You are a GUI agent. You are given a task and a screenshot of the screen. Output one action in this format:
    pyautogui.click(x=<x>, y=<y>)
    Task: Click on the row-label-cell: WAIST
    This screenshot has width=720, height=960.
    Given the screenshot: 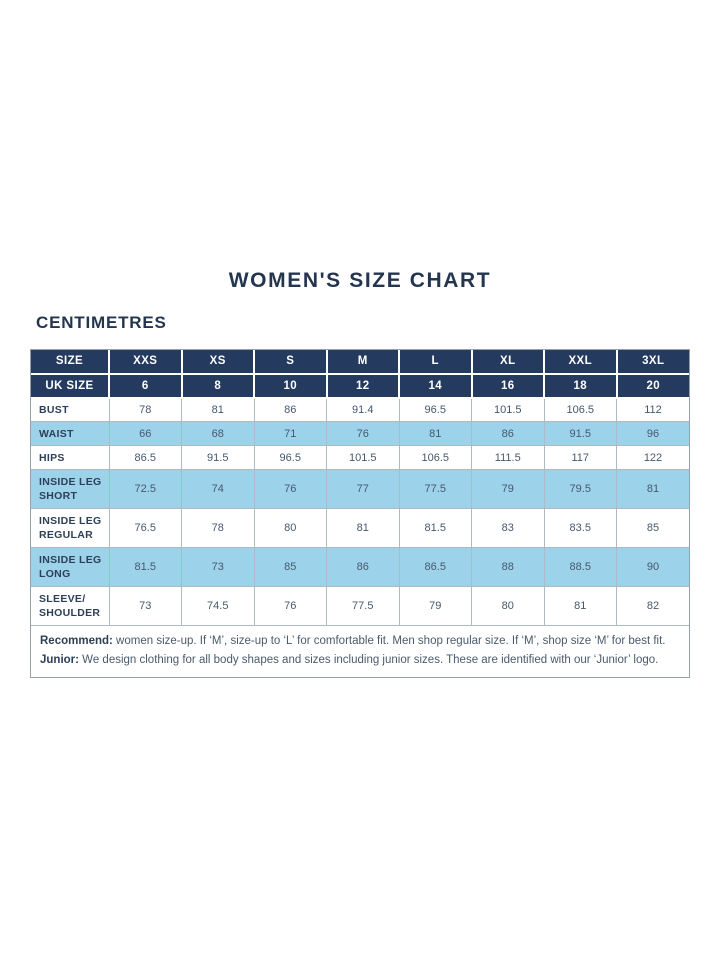 What is the action you would take?
    pyautogui.click(x=70, y=434)
    